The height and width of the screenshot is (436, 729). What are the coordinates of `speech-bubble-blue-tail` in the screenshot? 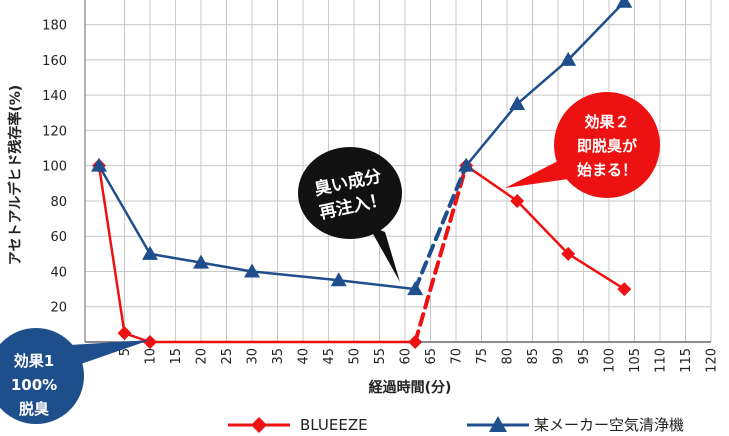 It's located at (110, 352).